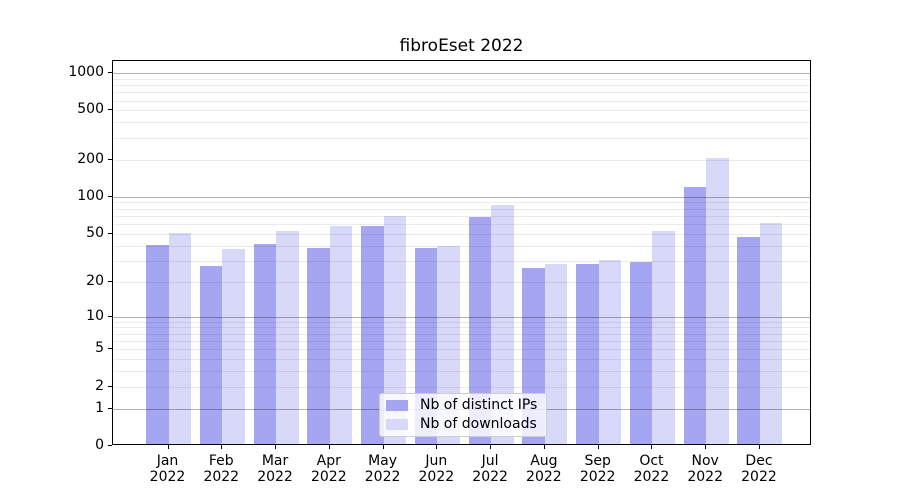  I want to click on x-tick-month: Jun, so click(436, 461).